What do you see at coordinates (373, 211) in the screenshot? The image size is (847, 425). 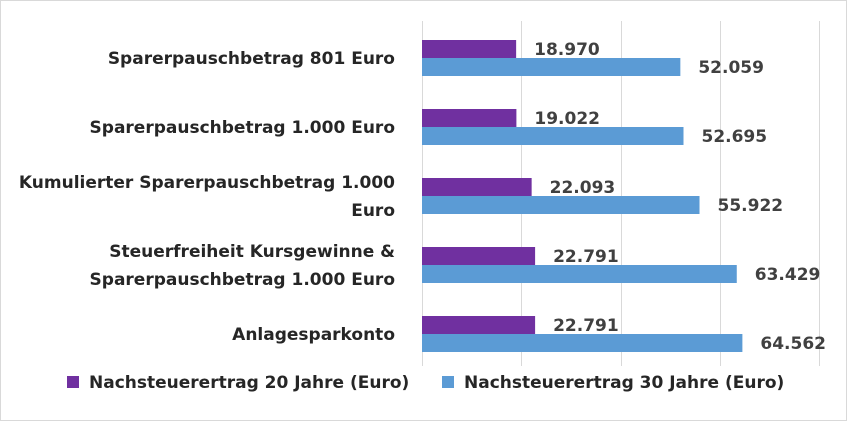 I see `category-label-2-line1: Euro` at bounding box center [373, 211].